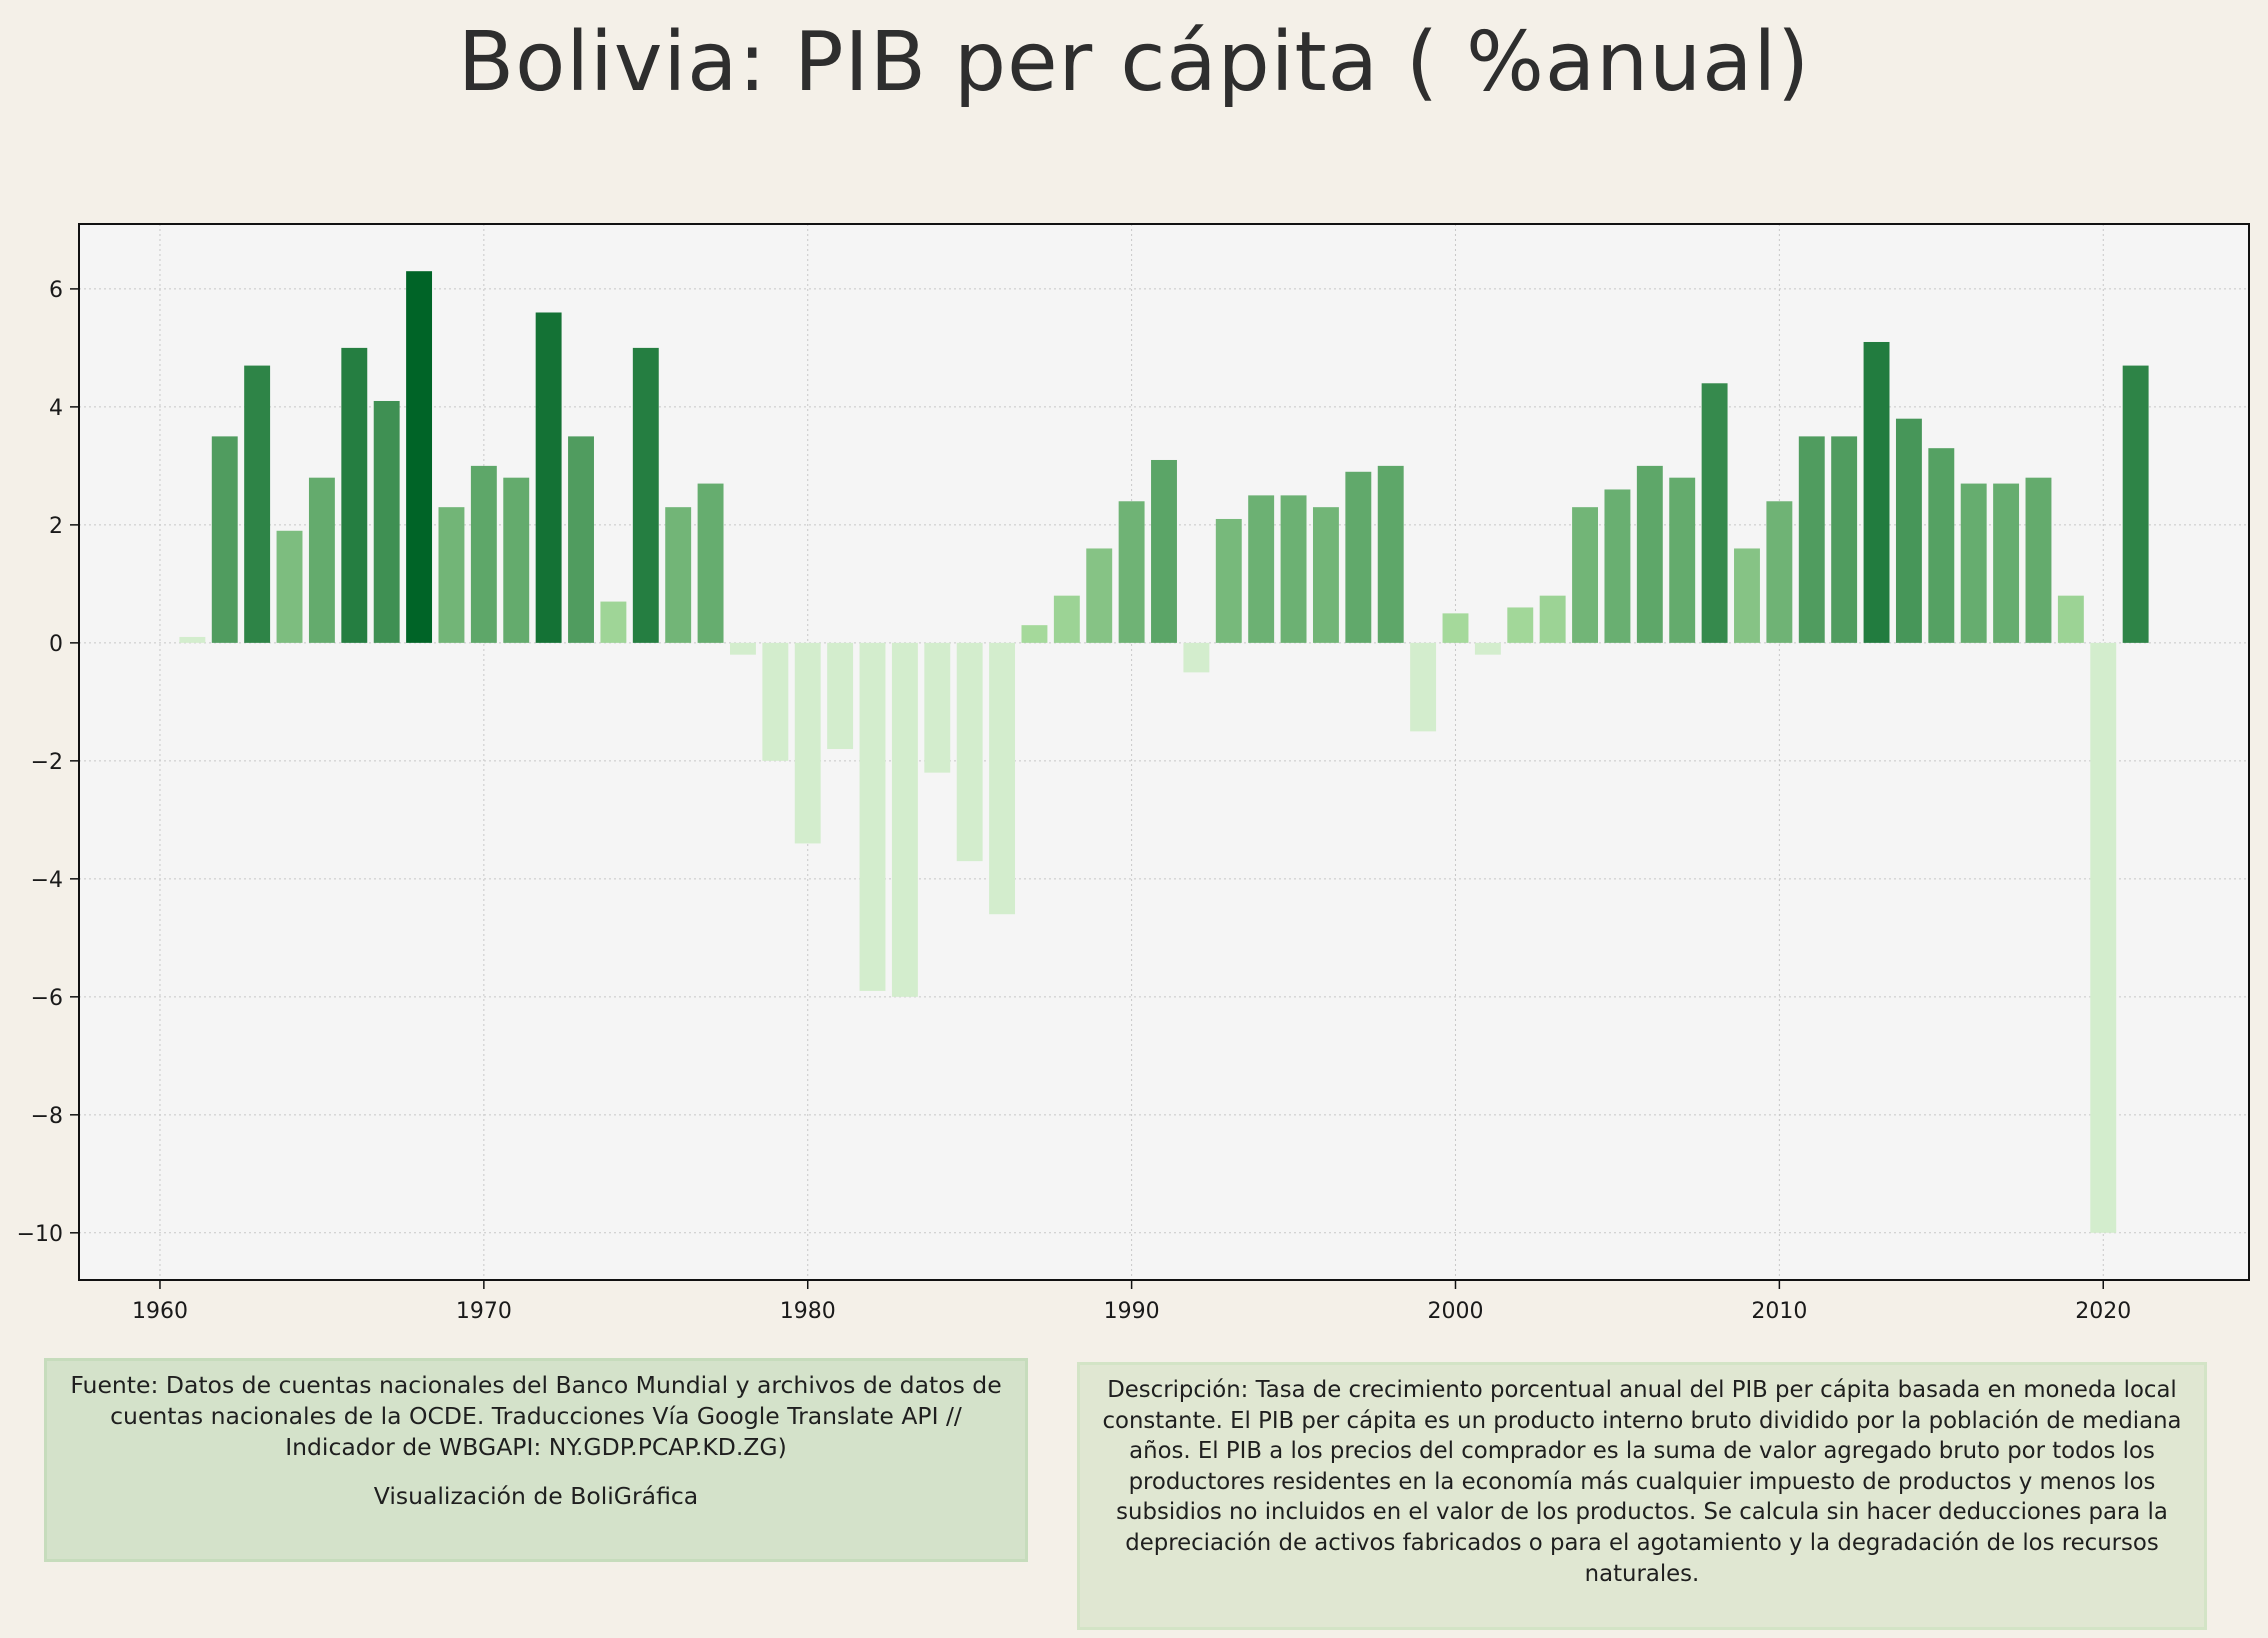  Describe the element at coordinates (1134, 62) in the screenshot. I see `chart-title: Bolivia: PIB per cápita ( %anual)` at that location.